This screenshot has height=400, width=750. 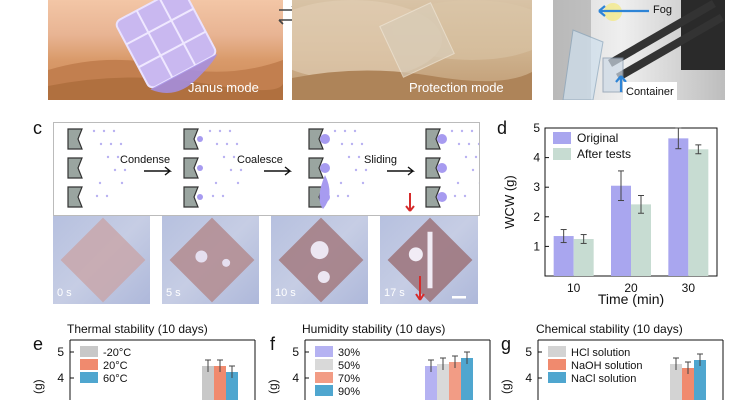 I want to click on panel-letter-e: e, so click(x=38, y=344).